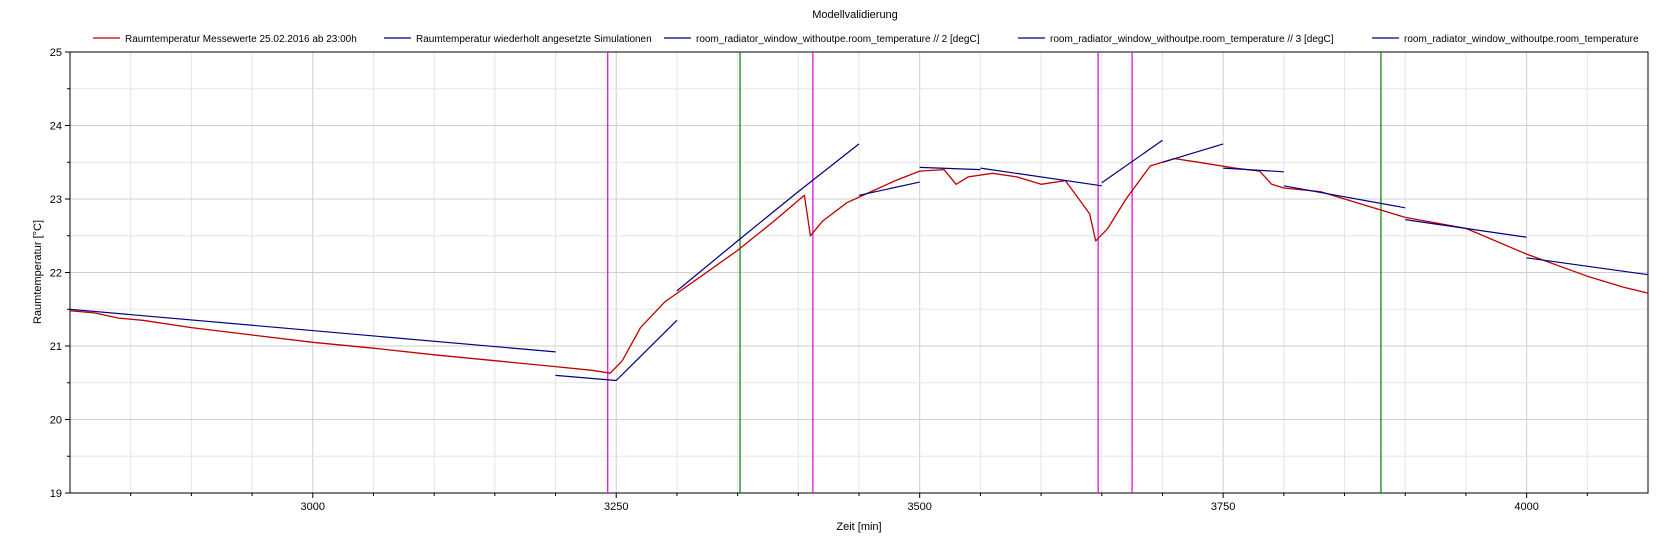  What do you see at coordinates (56, 200) in the screenshot?
I see `y-tick-label: 23` at bounding box center [56, 200].